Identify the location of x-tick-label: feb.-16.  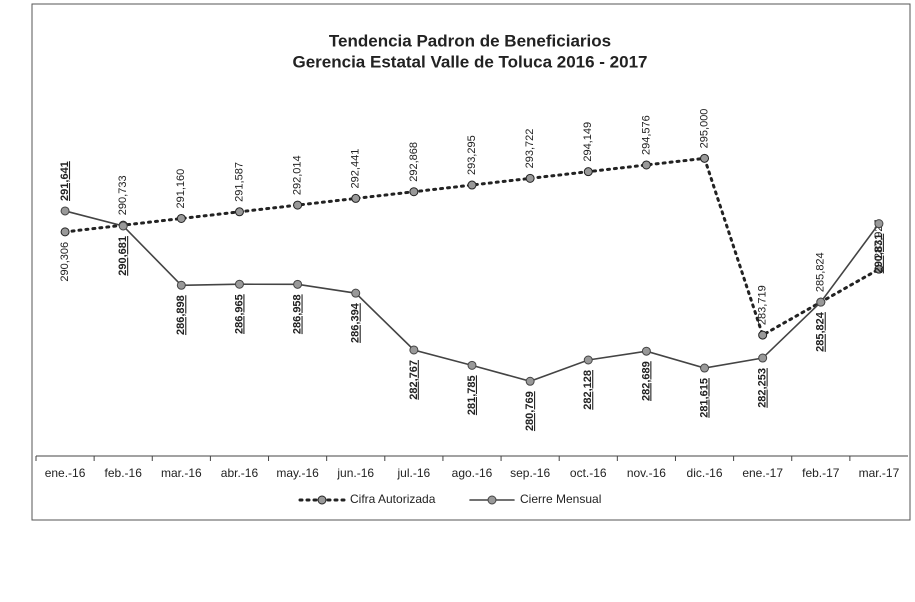
(124, 473).